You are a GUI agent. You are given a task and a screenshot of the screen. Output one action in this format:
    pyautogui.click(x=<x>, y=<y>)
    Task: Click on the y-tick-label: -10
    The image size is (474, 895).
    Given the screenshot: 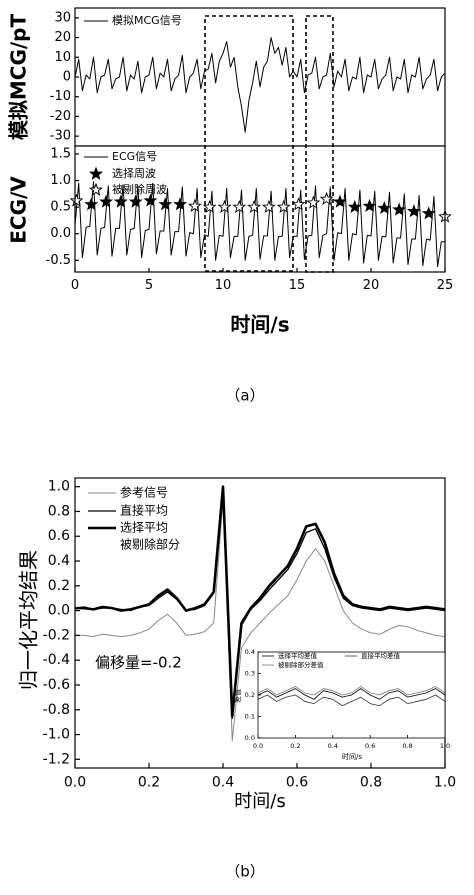 What is the action you would take?
    pyautogui.click(x=60, y=96)
    